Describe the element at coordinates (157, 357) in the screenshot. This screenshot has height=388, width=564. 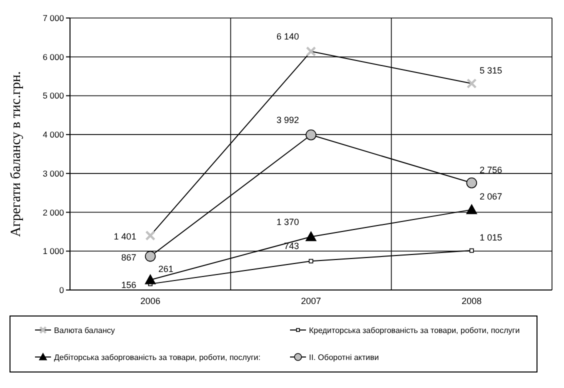
I see `legend-label: Дебіторська заборгованість за товари, роботи, послуги:` at that location.